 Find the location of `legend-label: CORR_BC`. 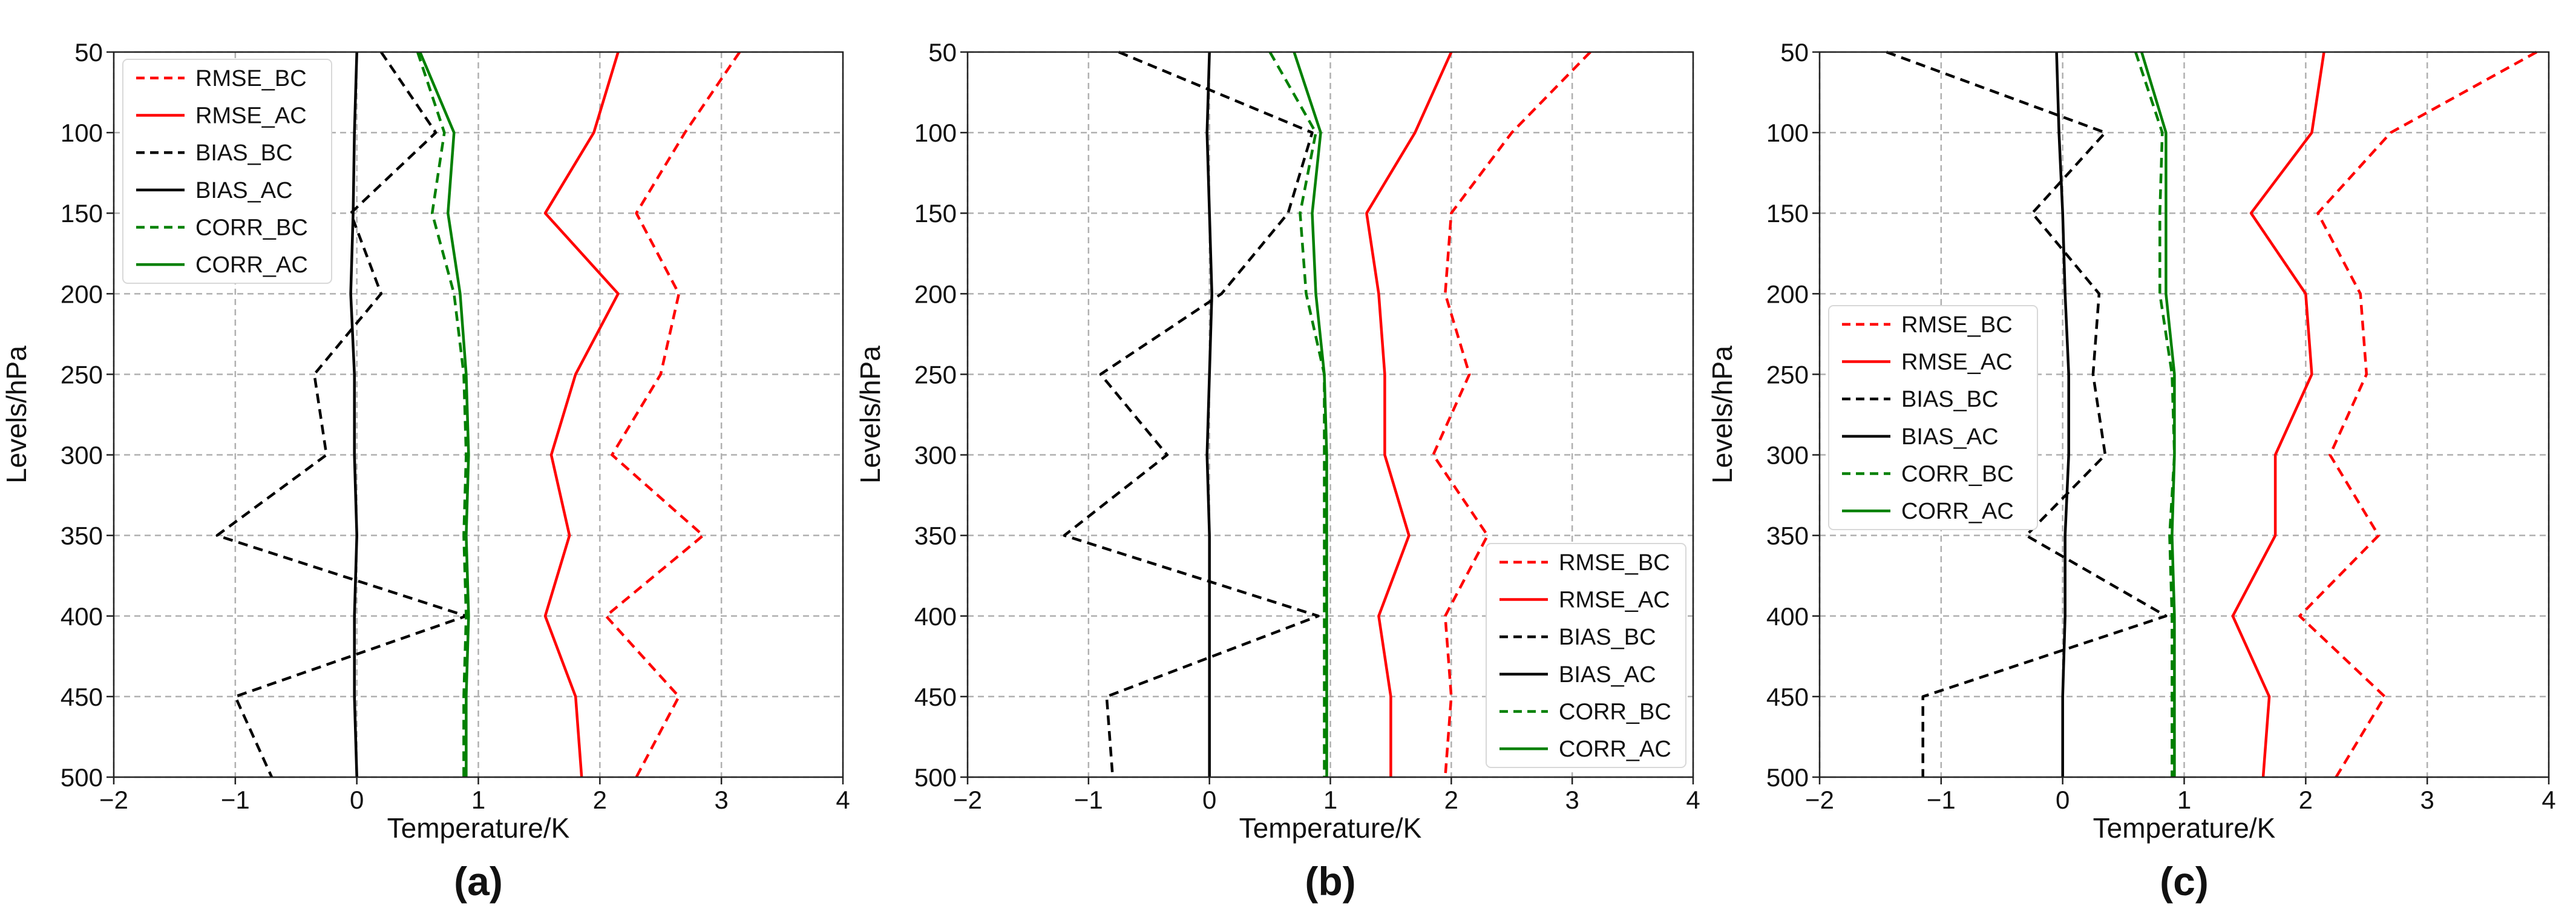

legend-label: CORR_BC is located at coordinates (251, 228).